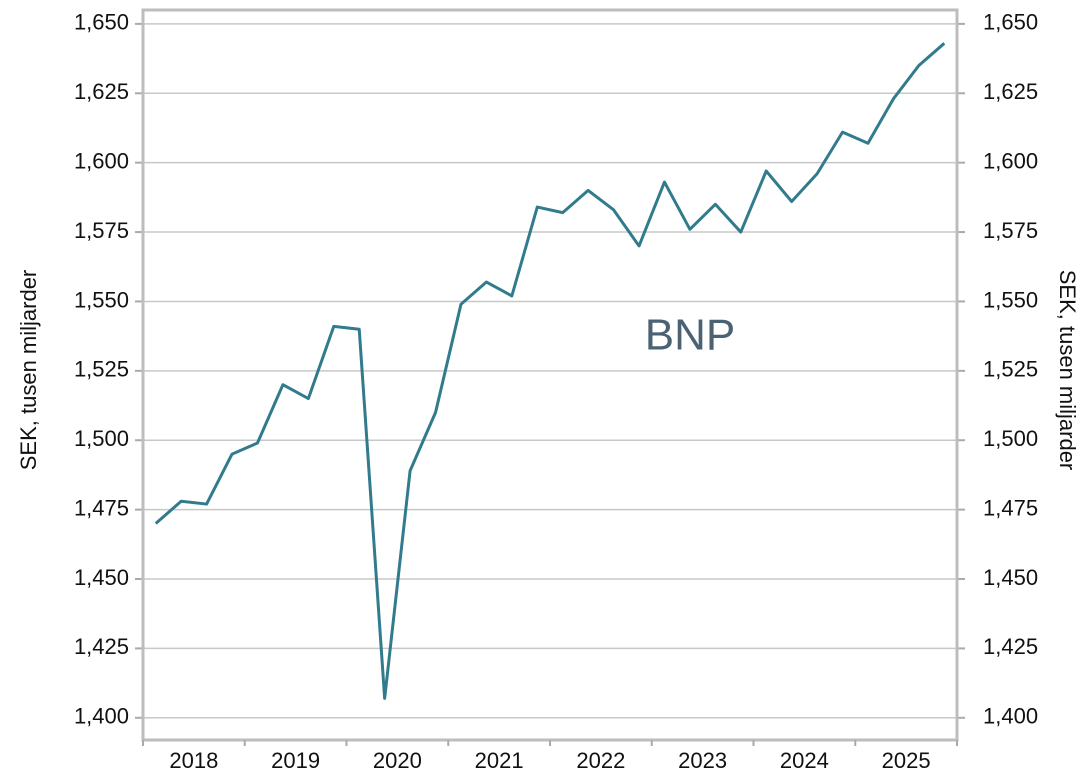  I want to click on y-tick-label: 1,625, so click(101, 91).